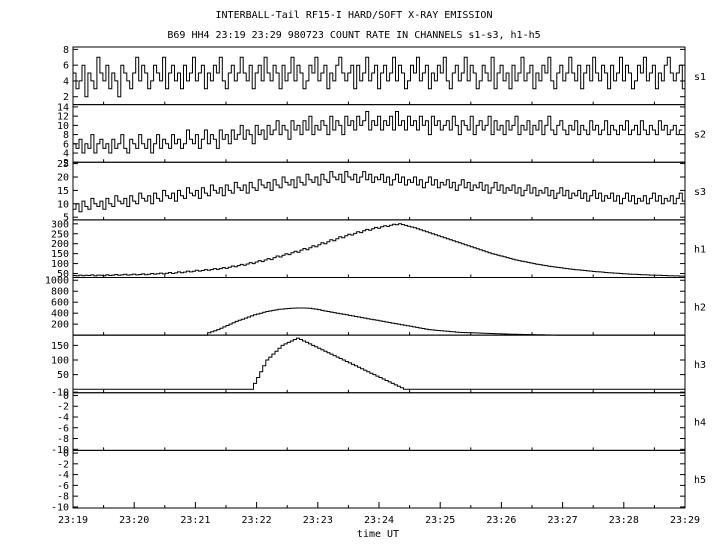  What do you see at coordinates (257, 520) in the screenshot?
I see `x-tick-label: 23:22` at bounding box center [257, 520].